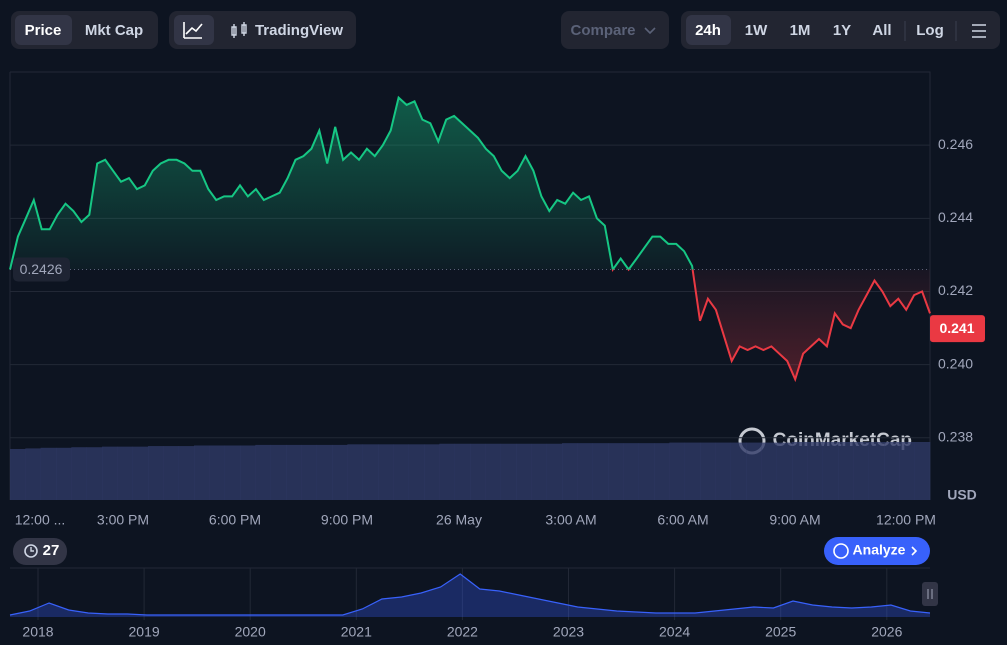 This screenshot has height=645, width=1007. What do you see at coordinates (650, 31) in the screenshot?
I see `chevron` at bounding box center [650, 31].